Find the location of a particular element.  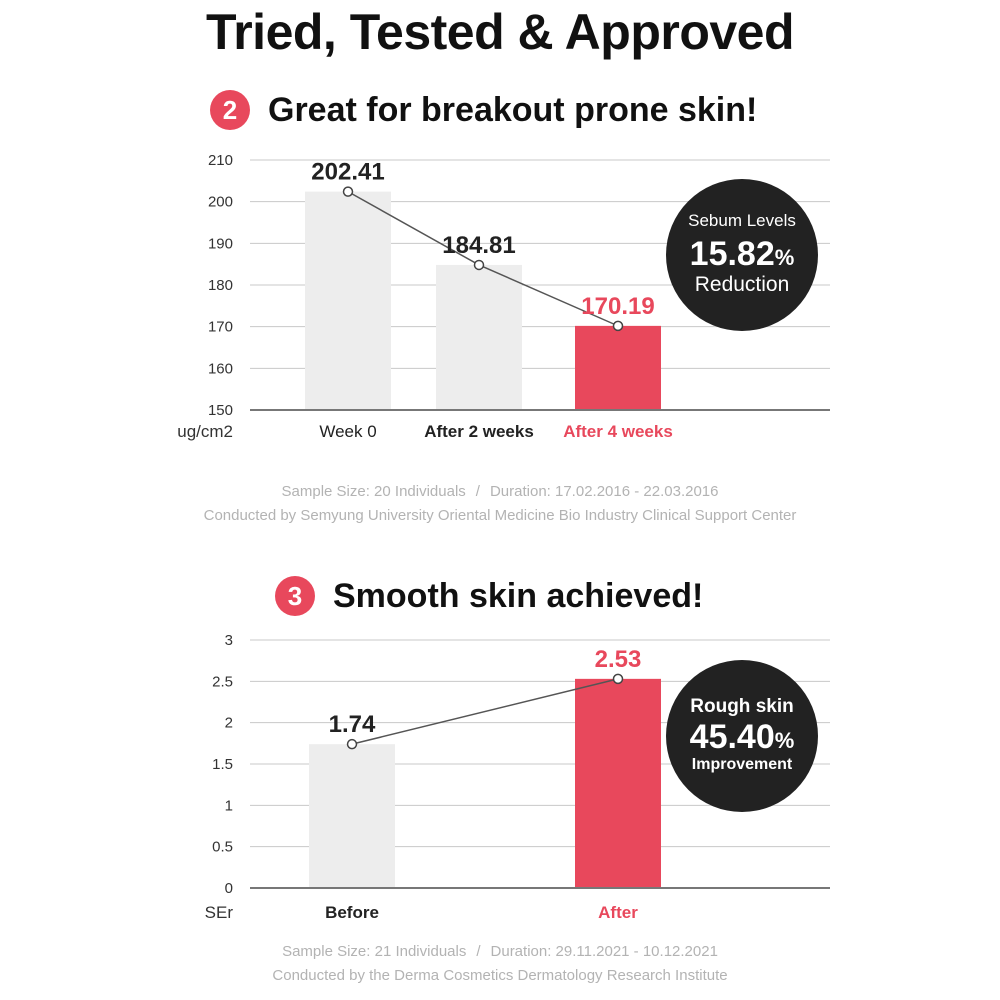

y-tick-label: 210 is located at coordinates (220, 160).